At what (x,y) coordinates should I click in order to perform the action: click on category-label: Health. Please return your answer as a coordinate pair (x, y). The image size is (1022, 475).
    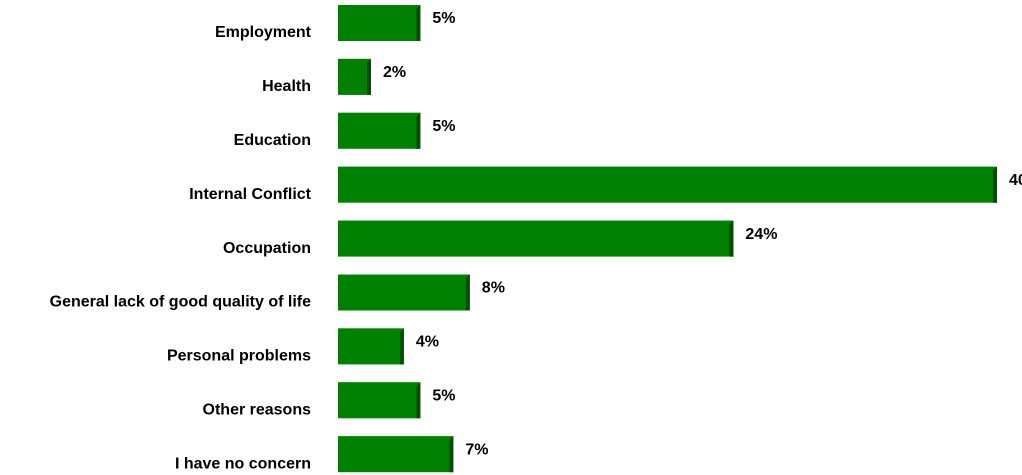
    Looking at the image, I should click on (286, 86).